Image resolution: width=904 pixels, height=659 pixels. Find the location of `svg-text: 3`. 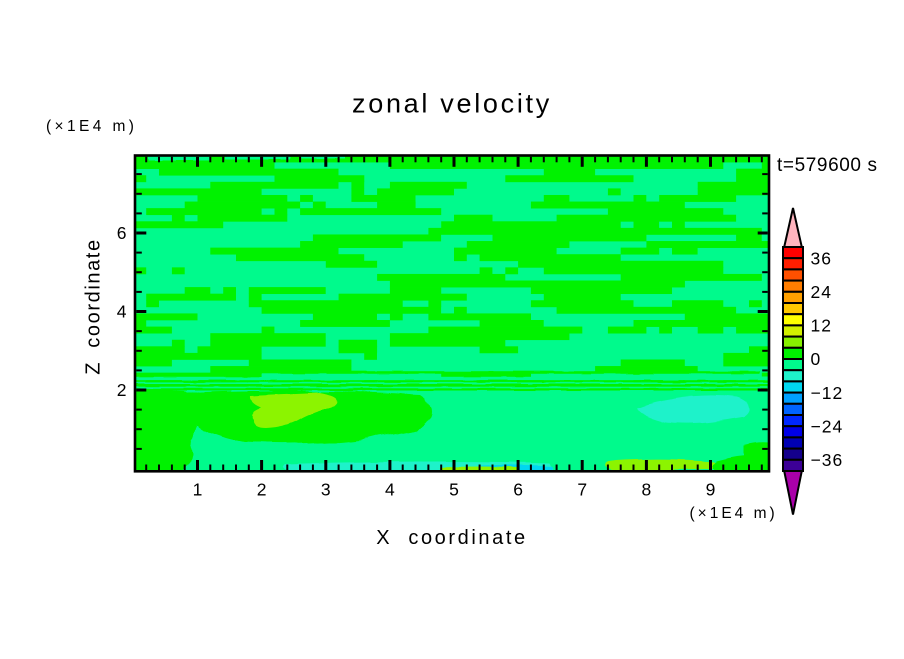

svg-text: 3 is located at coordinates (326, 490).